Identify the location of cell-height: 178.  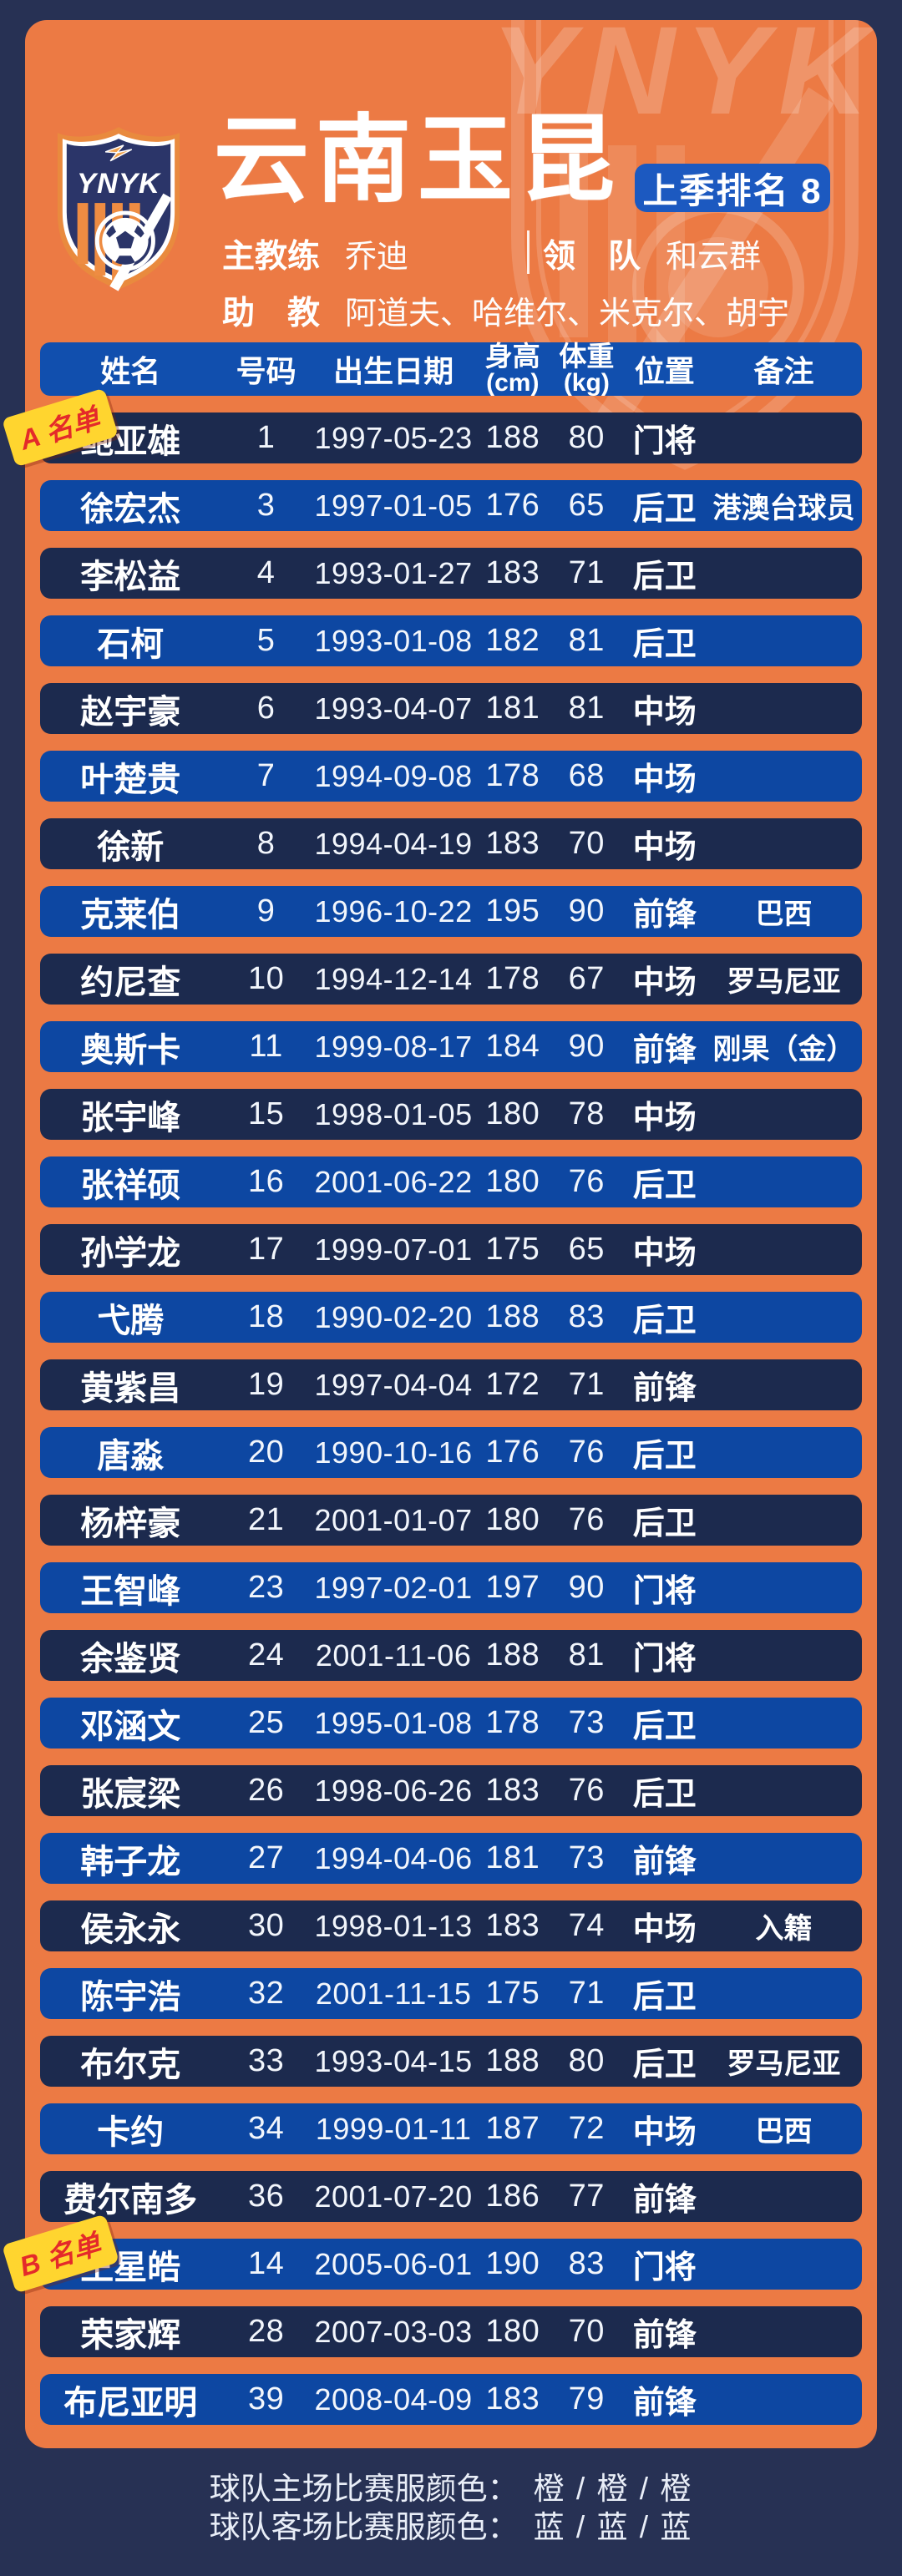
(512, 978).